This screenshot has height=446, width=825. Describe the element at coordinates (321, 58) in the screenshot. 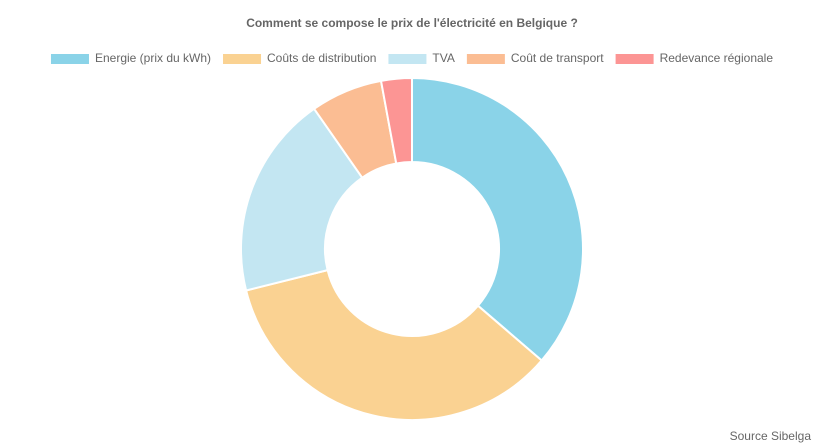

I see `legend-label: Coûts de distribution` at that location.